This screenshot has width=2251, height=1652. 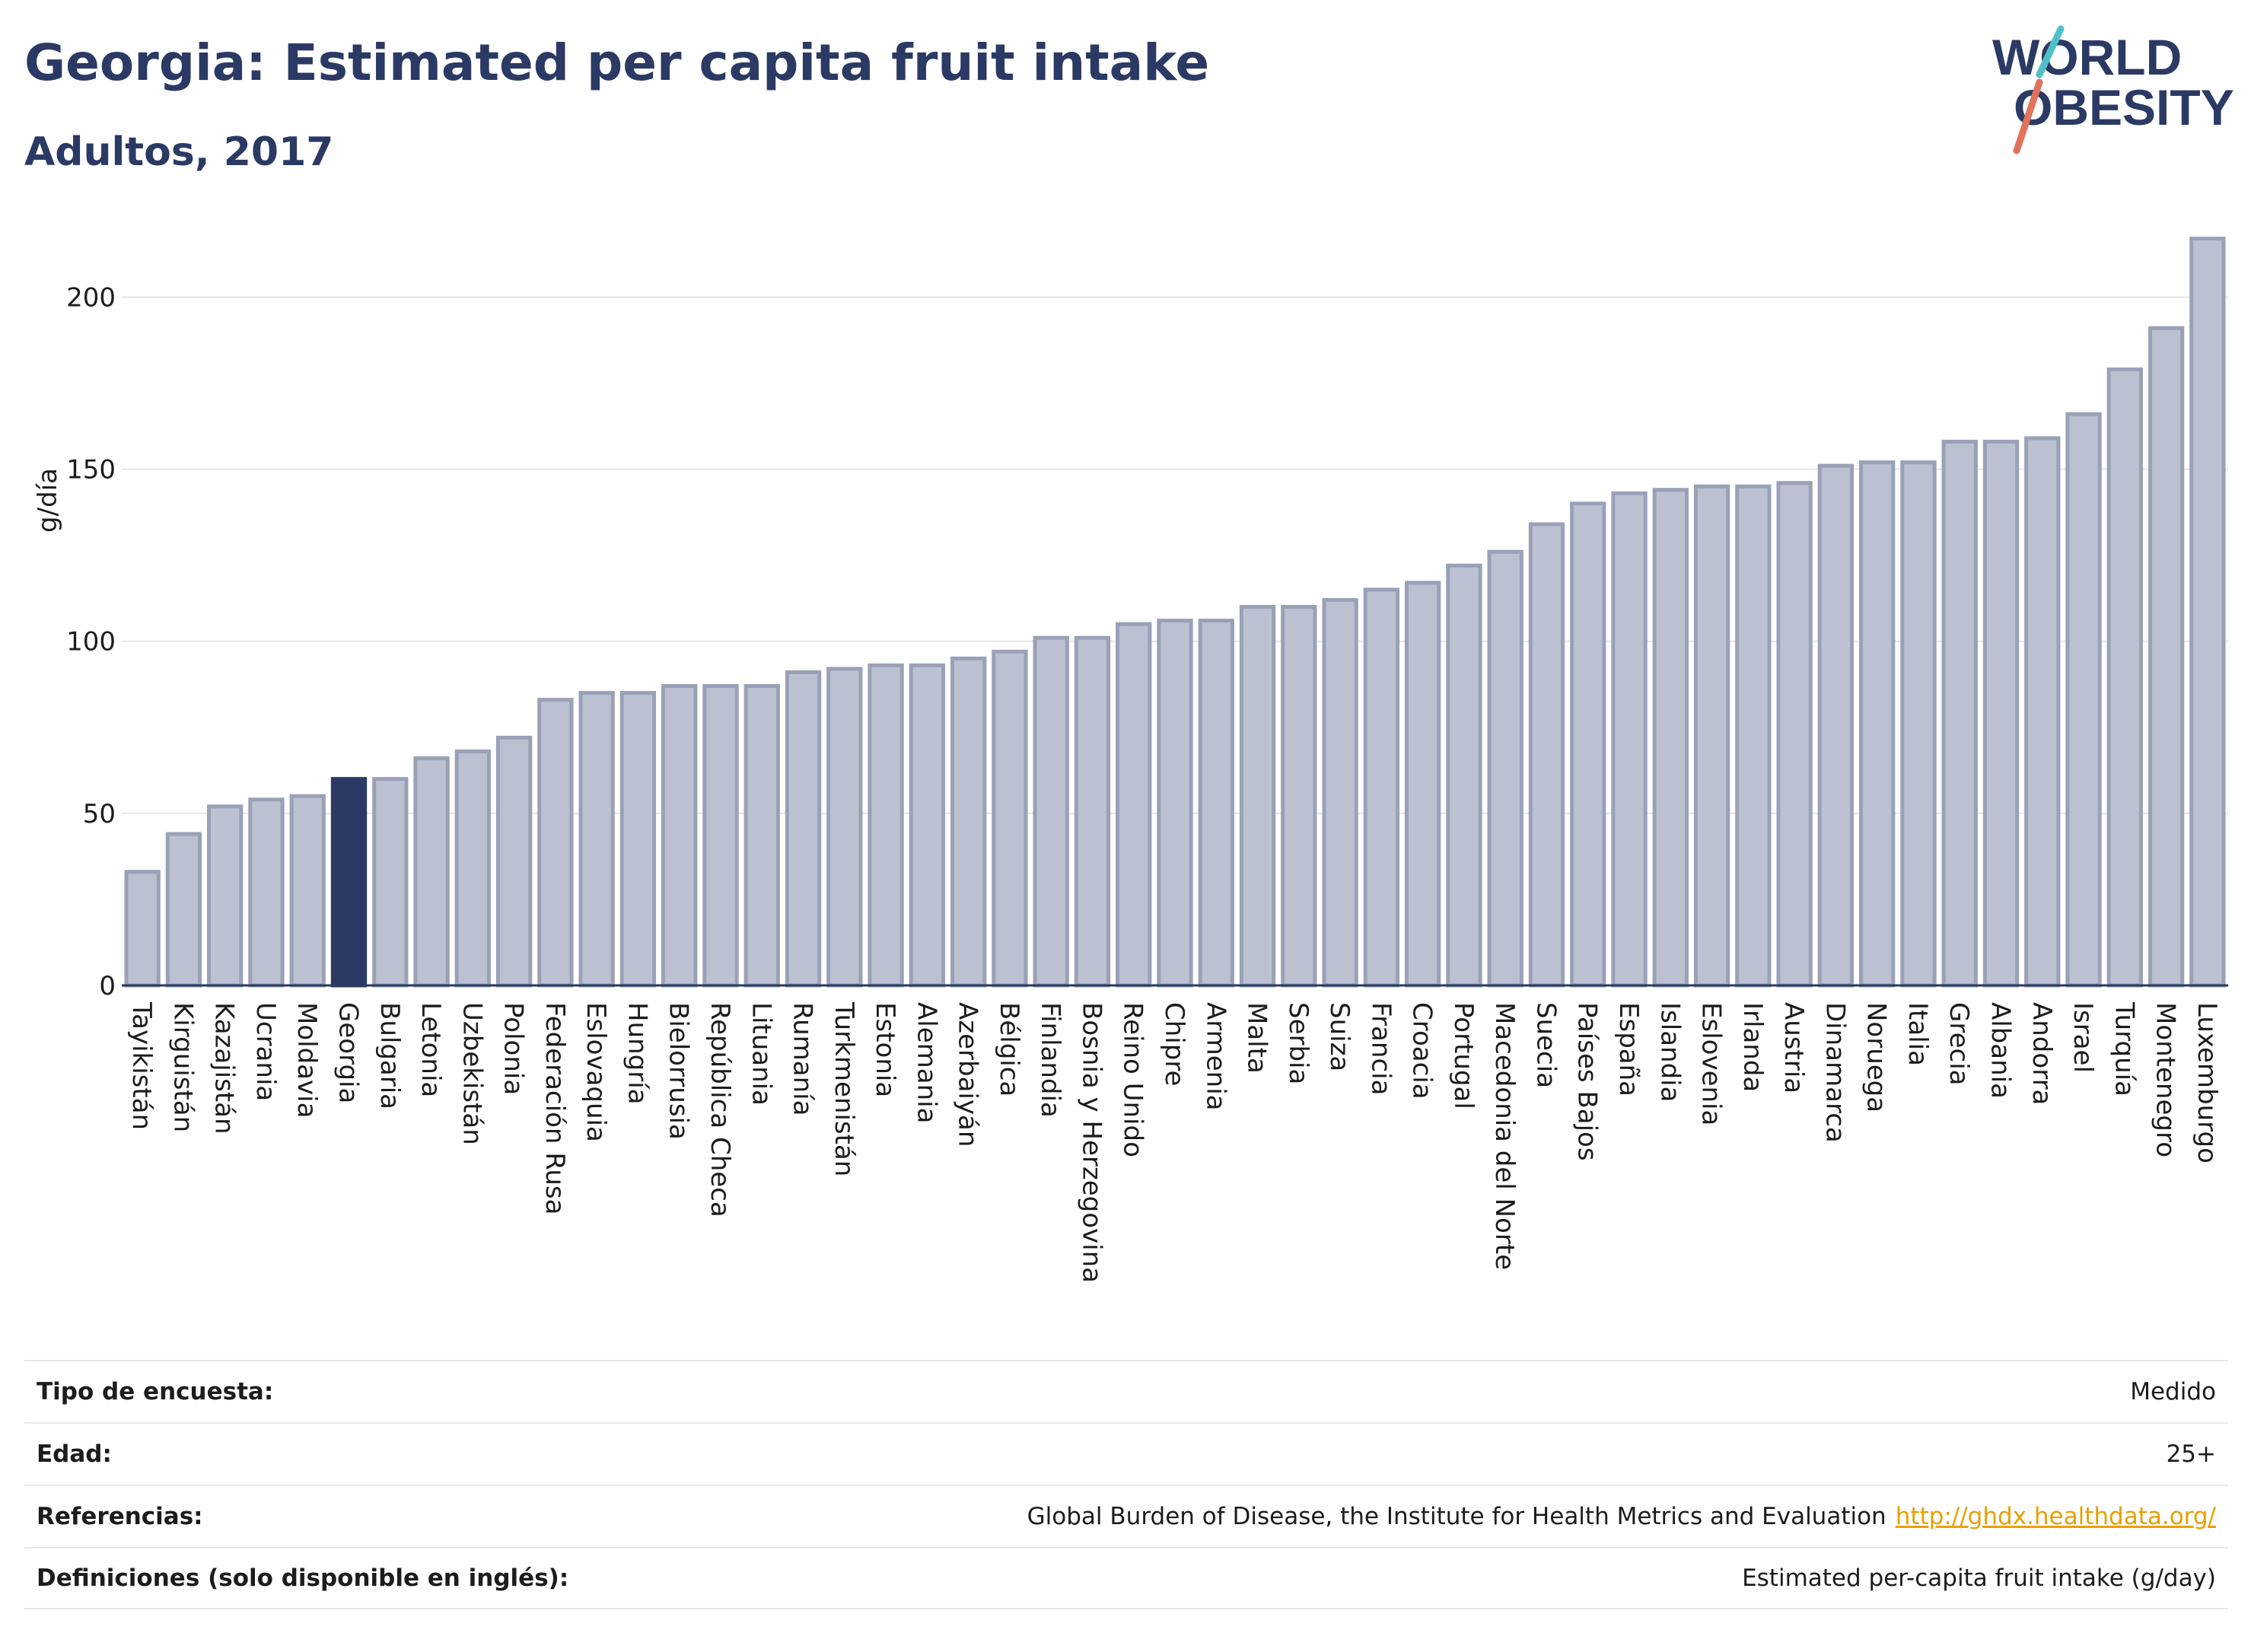 I want to click on bar-macedonia-del-norte, so click(x=1505, y=768).